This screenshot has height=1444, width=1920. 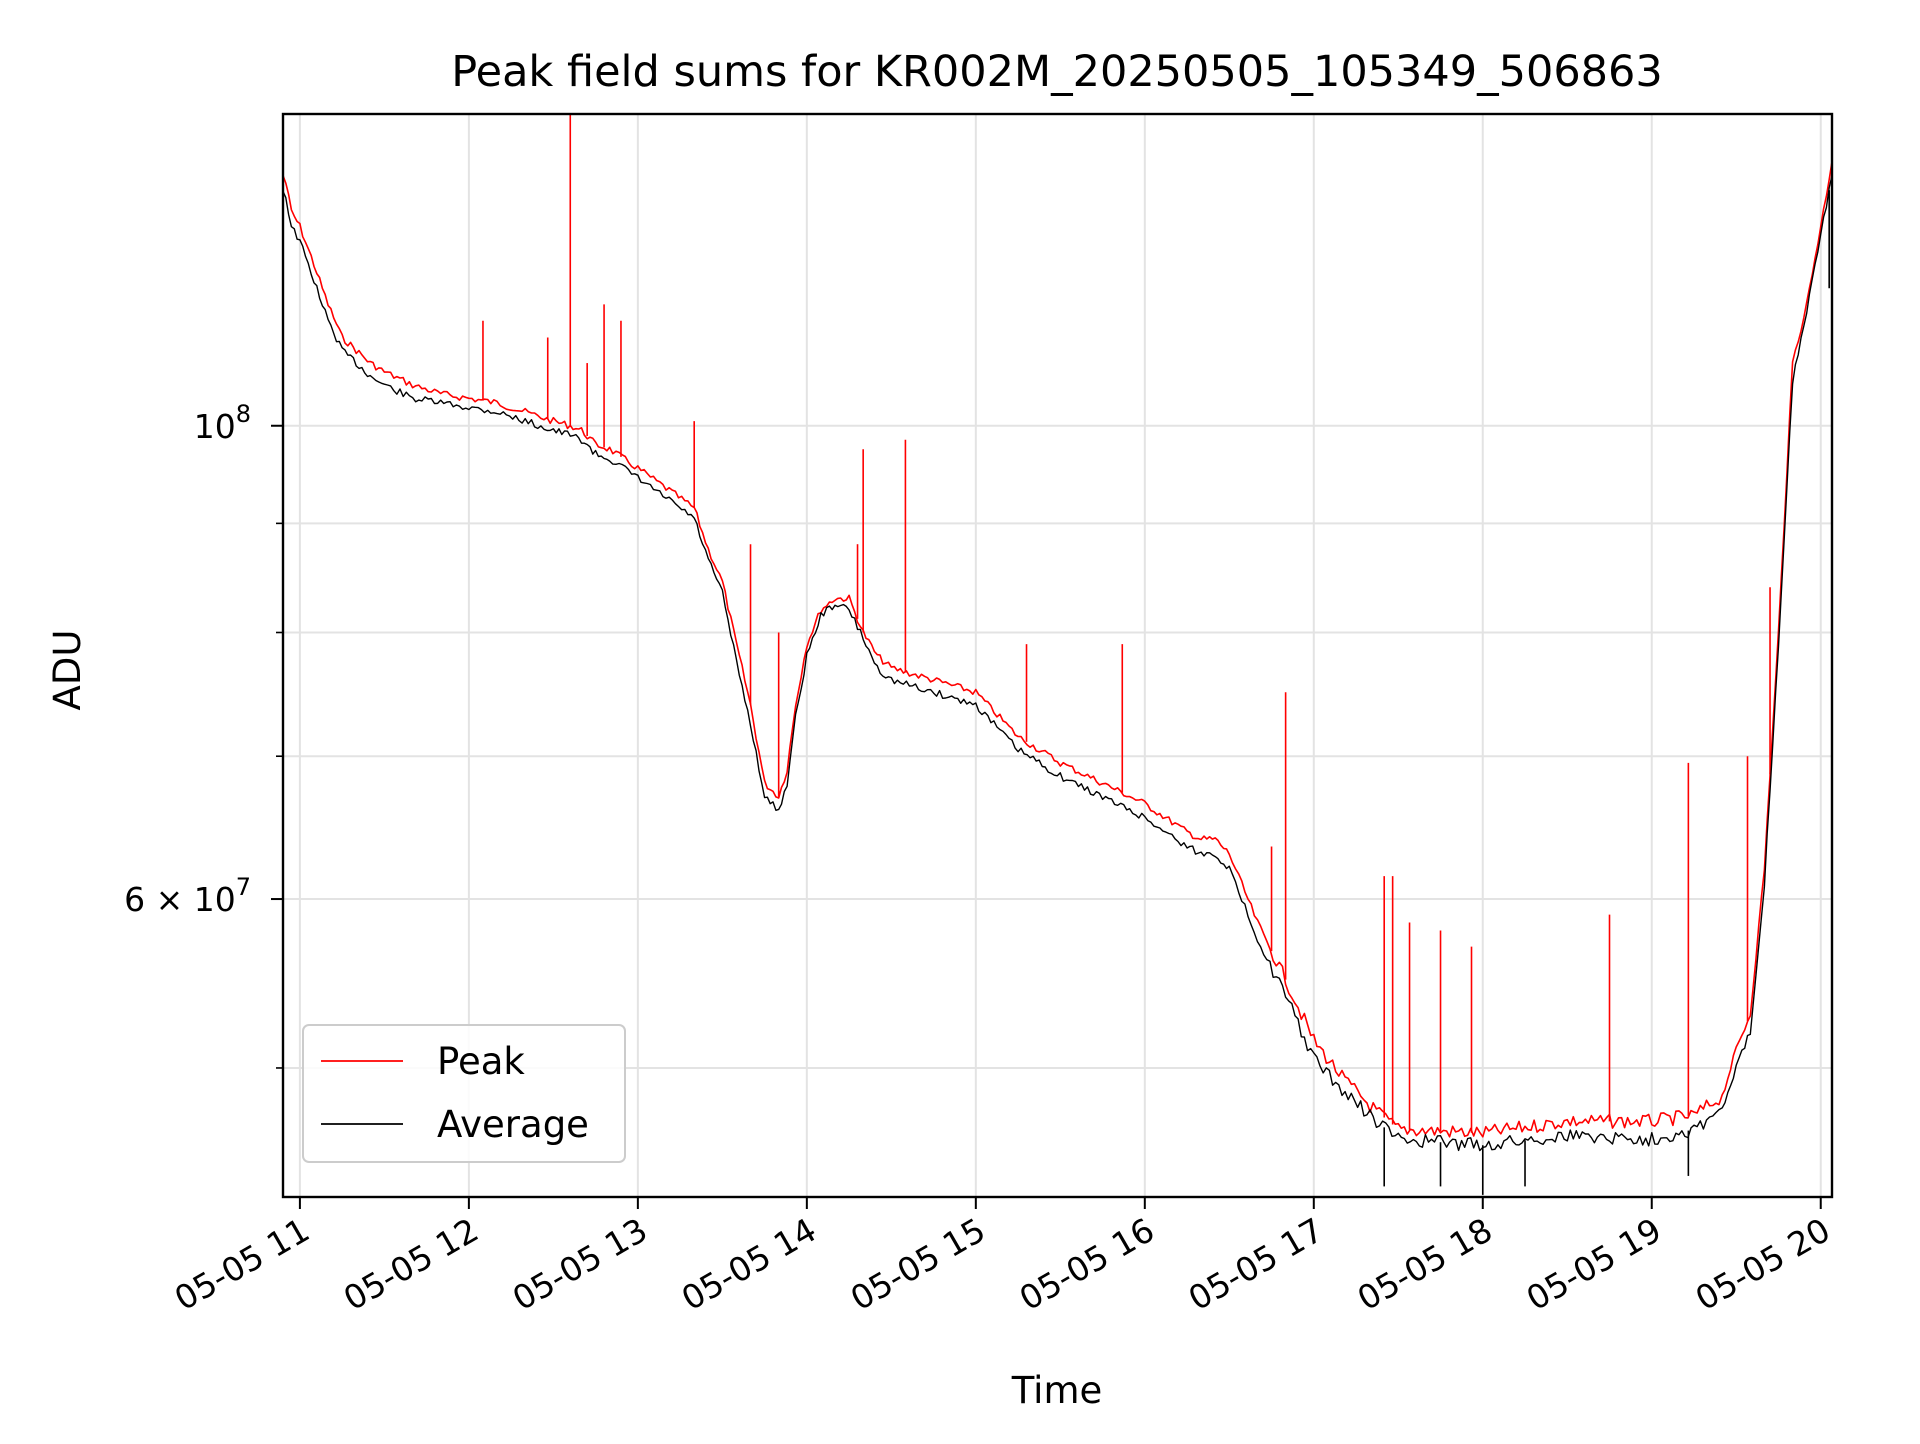 What do you see at coordinates (1057, 1390) in the screenshot?
I see `x-axis-label: Time` at bounding box center [1057, 1390].